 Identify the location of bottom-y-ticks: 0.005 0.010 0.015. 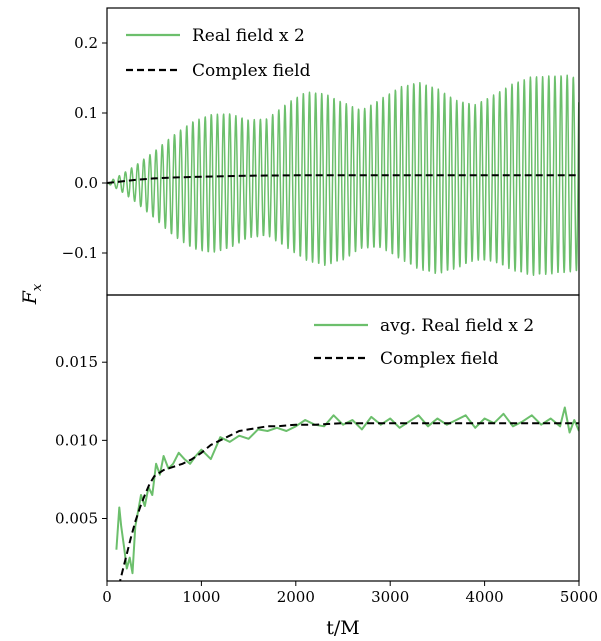
(81, 440).